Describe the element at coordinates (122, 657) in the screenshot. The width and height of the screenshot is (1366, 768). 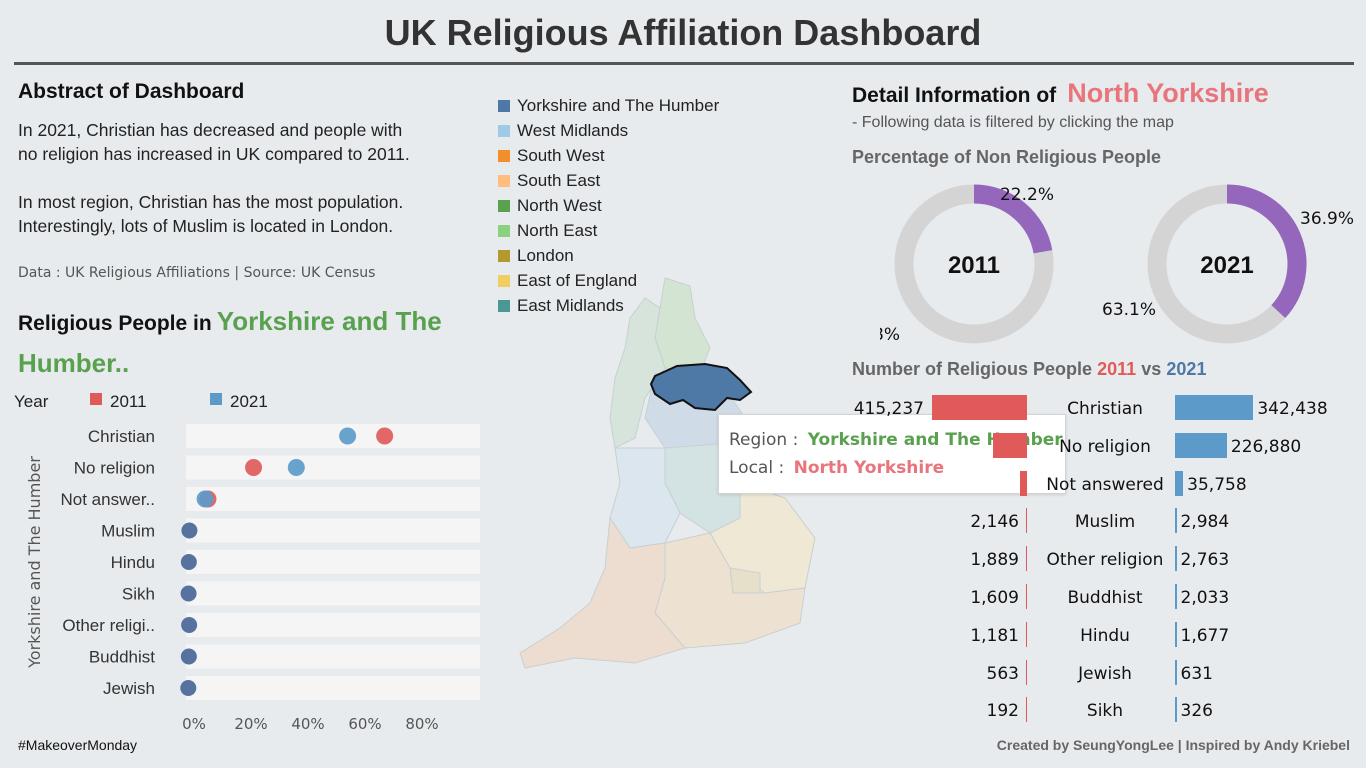
I see `category-label: Buddhist` at that location.